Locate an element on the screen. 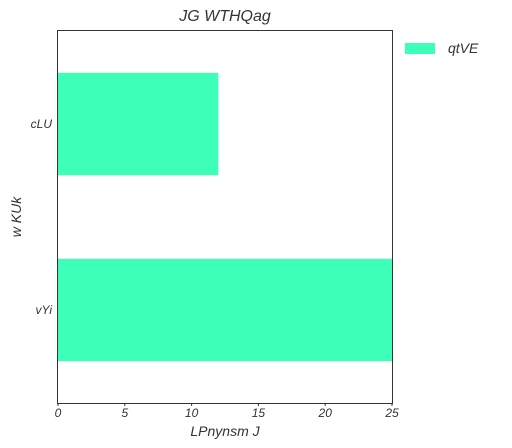 The width and height of the screenshot is (512, 448). y-axis-label: w KUk is located at coordinates (16, 216).